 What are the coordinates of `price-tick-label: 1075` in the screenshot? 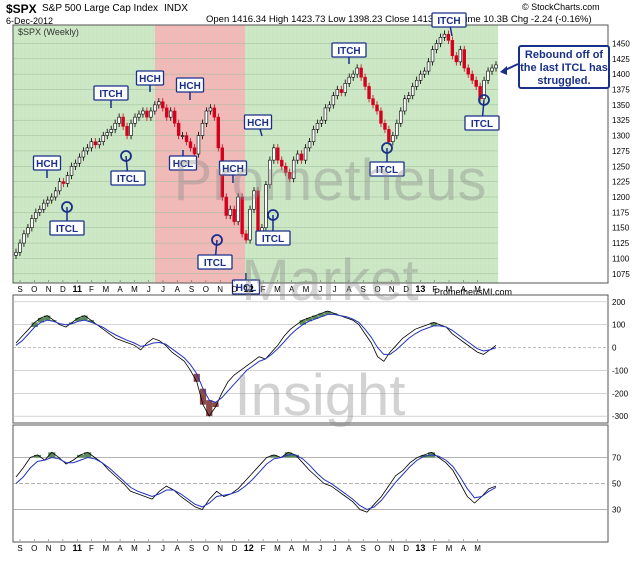 It's located at (621, 274).